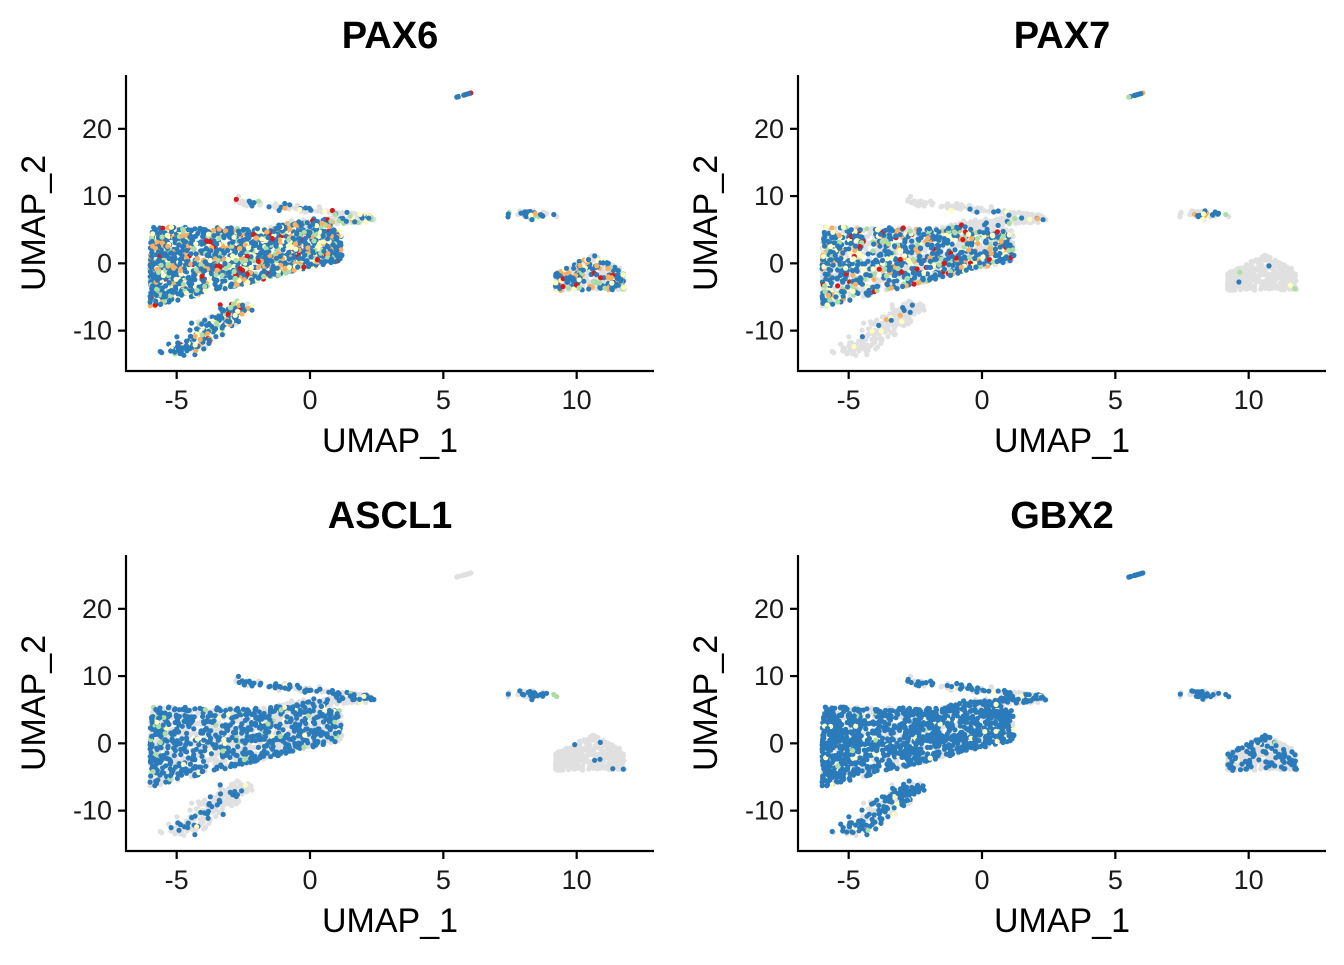 The width and height of the screenshot is (1344, 965). I want to click on points, so click(387, 704).